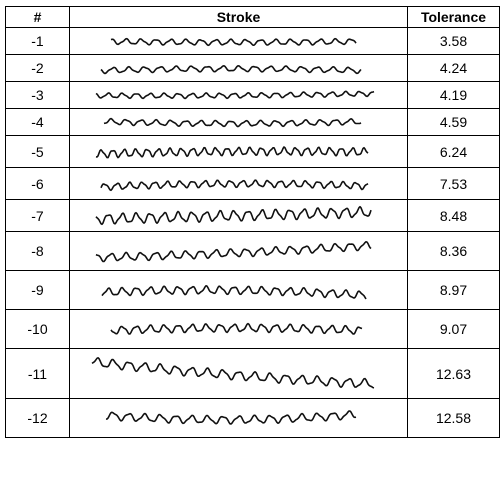  I want to click on header-tolerance: Tolerance, so click(453, 17).